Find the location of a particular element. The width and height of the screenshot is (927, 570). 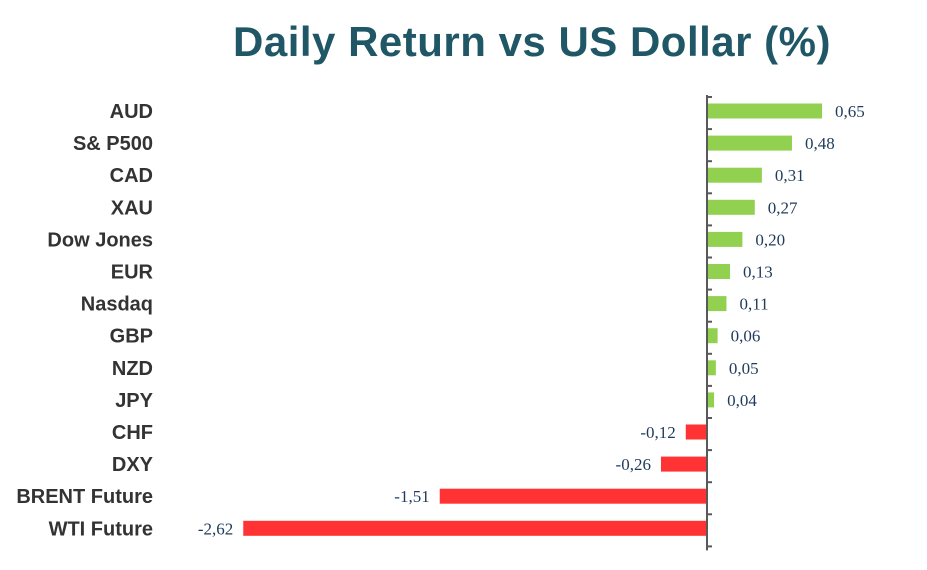

bar-wti-future is located at coordinates (475, 528).